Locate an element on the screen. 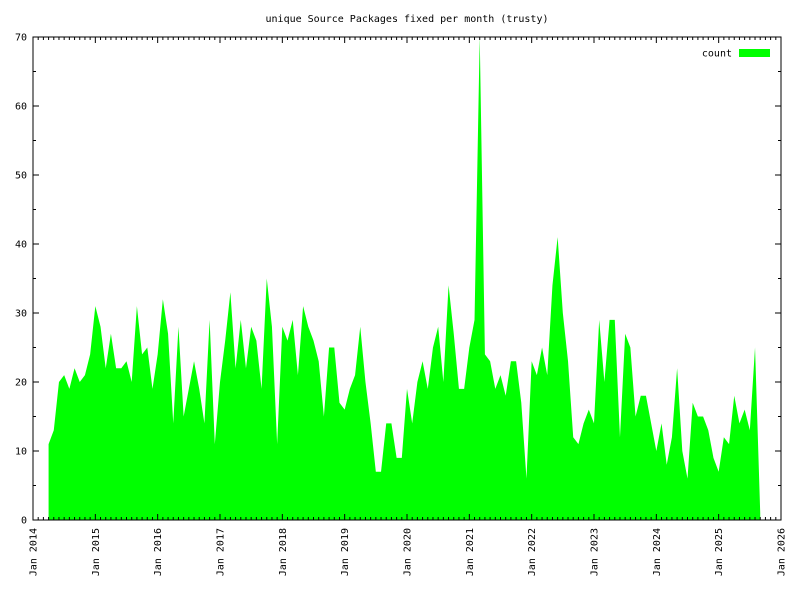 The width and height of the screenshot is (800, 600). x-tick-label: Jan 2020 is located at coordinates (408, 552).